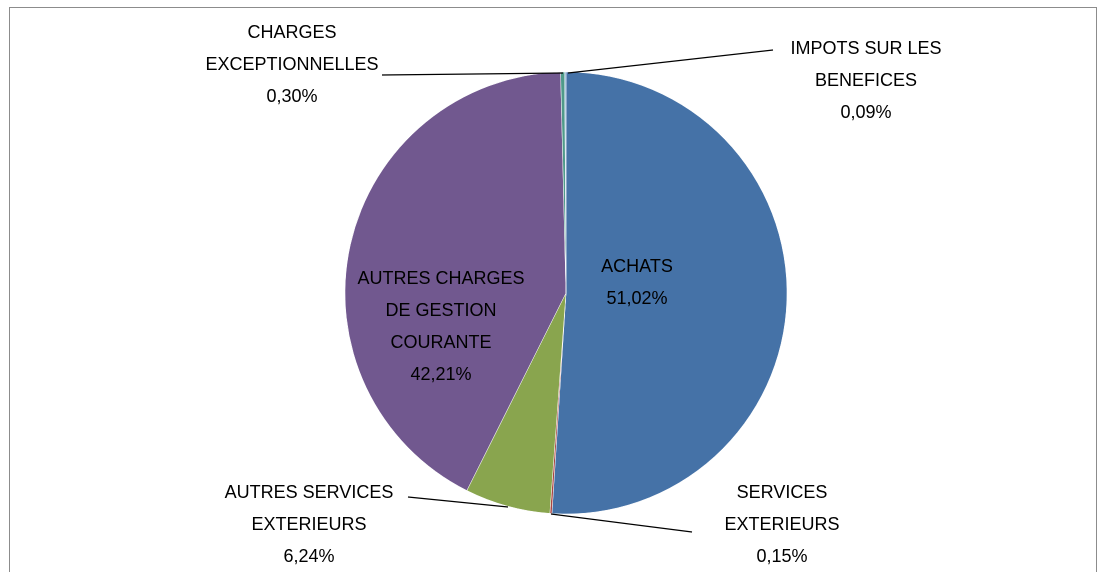 The height and width of the screenshot is (572, 1108). I want to click on slice-name: AUTRES SERVICES EXTERIEURS, so click(309, 508).